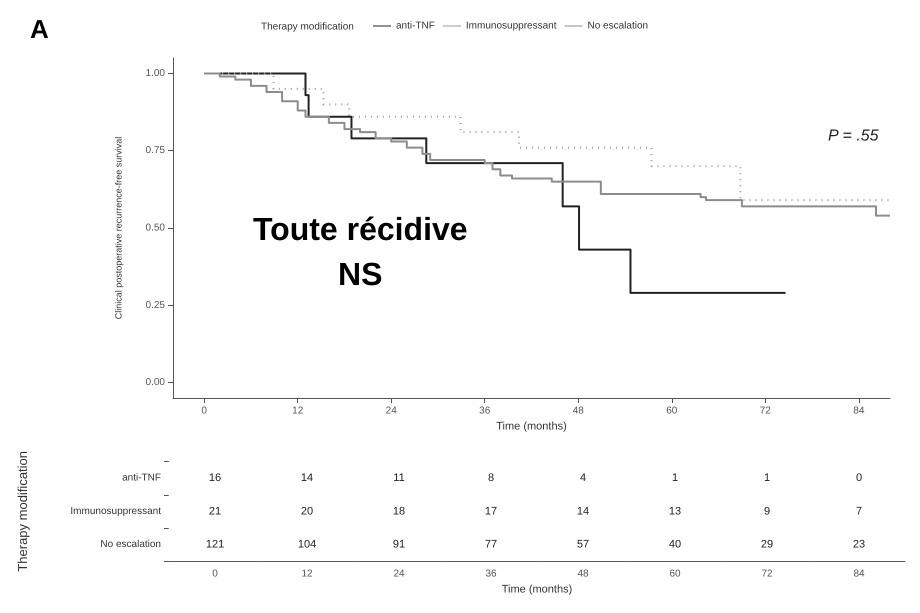  I want to click on data-label: 23, so click(859, 544).